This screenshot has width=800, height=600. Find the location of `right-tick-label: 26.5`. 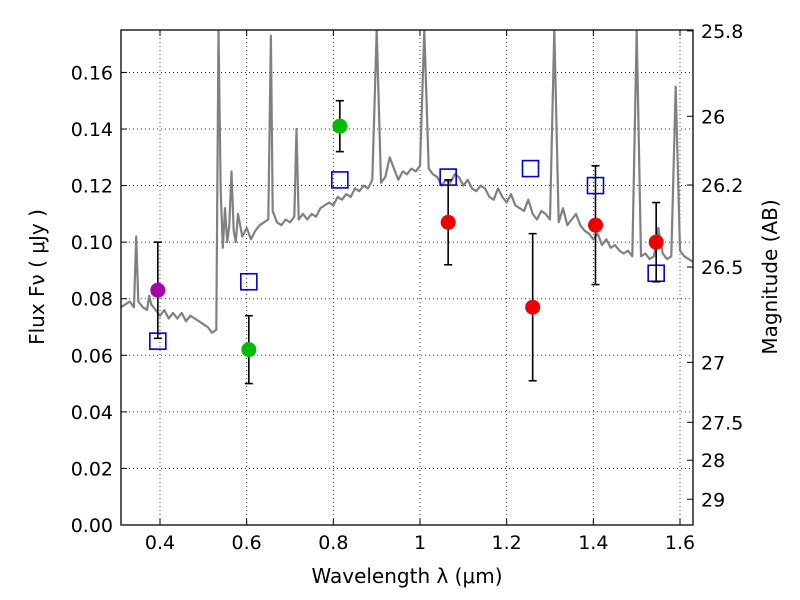

right-tick-label: 26.5 is located at coordinates (722, 268).